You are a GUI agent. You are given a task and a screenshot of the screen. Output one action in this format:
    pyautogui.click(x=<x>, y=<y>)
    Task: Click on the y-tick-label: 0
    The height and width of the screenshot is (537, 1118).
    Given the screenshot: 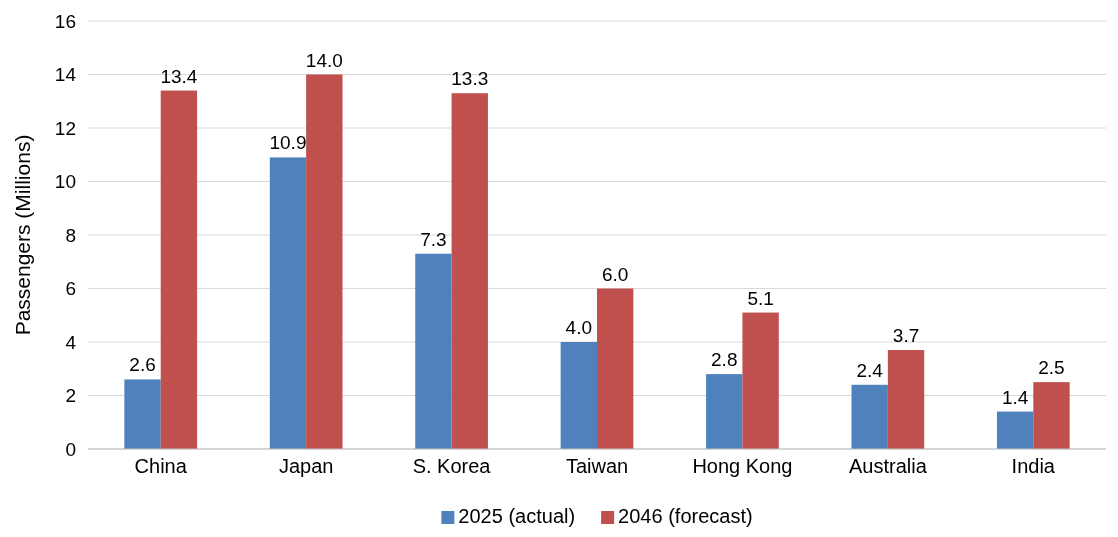 What is the action you would take?
    pyautogui.click(x=70, y=449)
    